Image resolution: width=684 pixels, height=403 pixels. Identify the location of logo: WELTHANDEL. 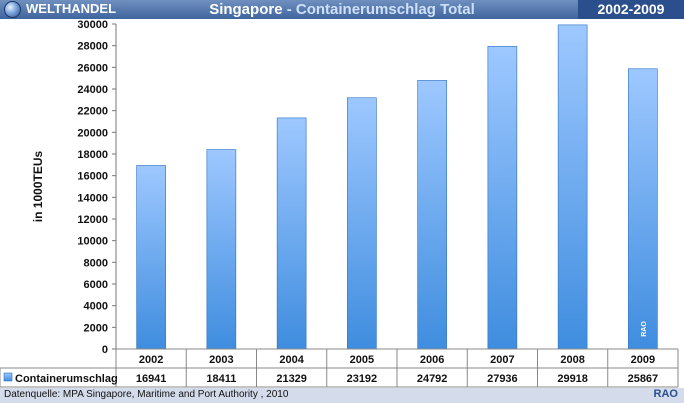
(62, 9).